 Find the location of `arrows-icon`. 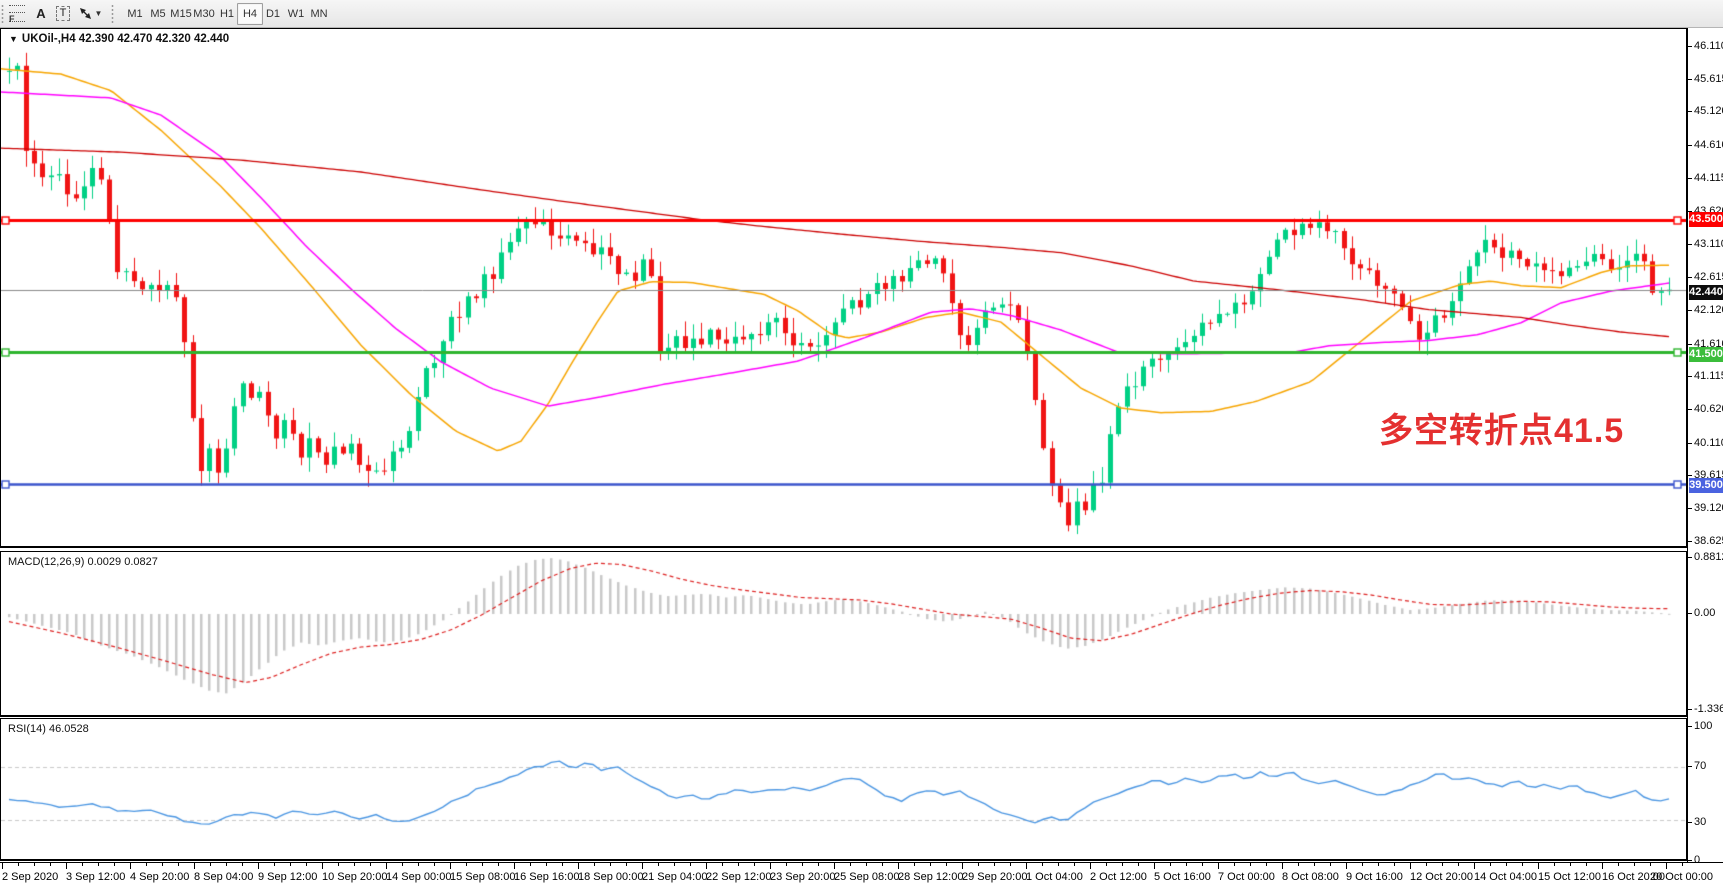

arrows-icon is located at coordinates (85, 13).